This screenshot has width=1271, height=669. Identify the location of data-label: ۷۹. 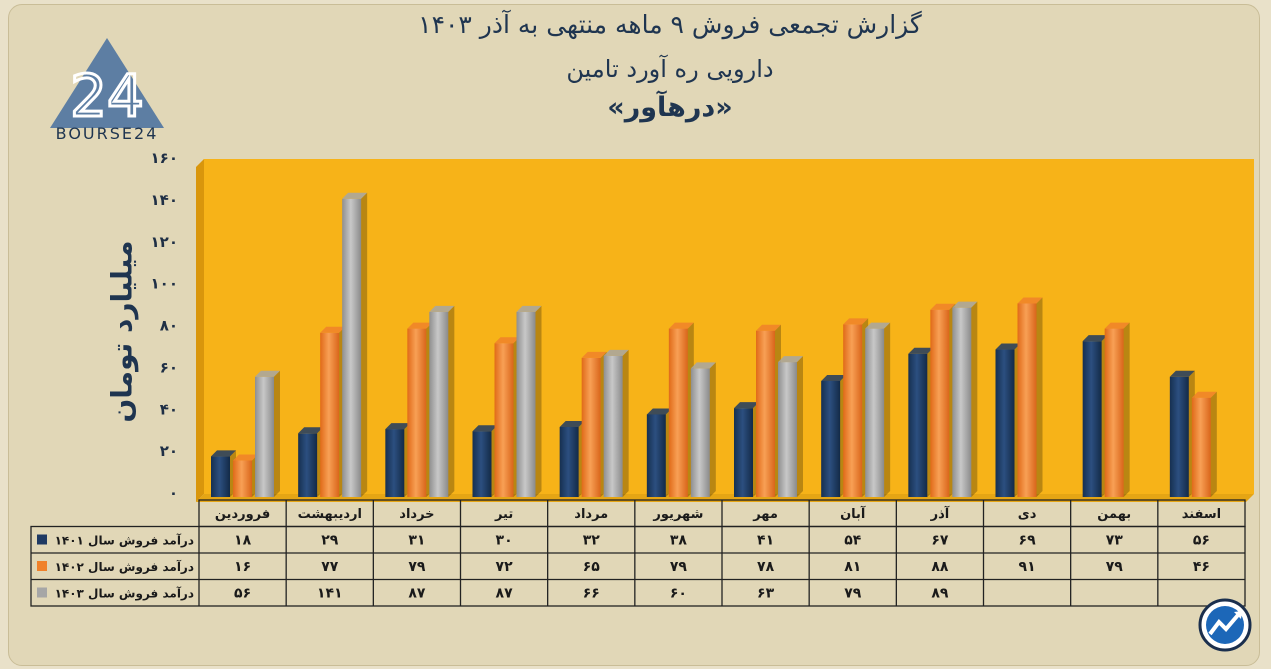
(679, 567).